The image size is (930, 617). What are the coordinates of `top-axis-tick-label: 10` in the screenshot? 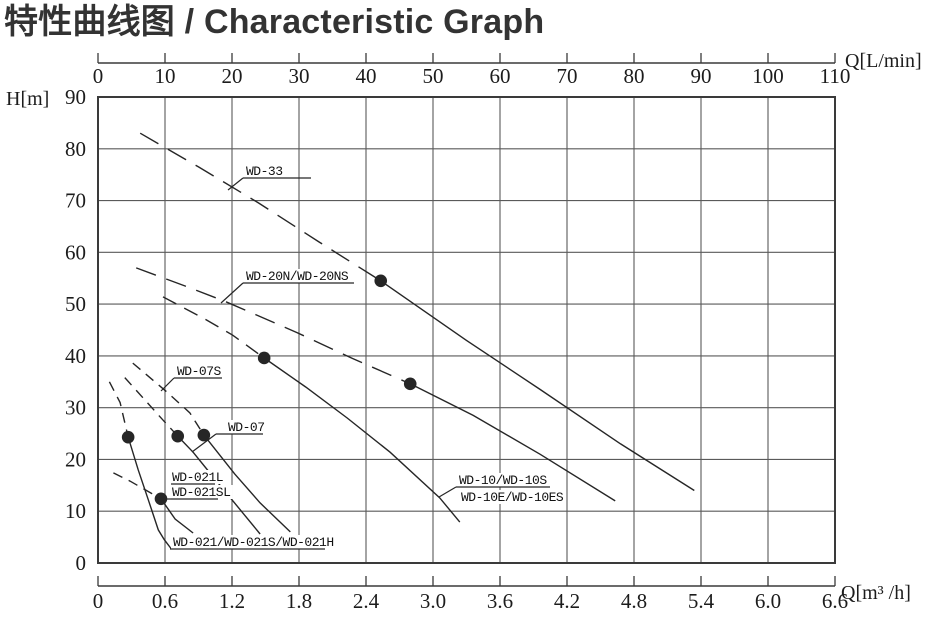 It's located at (165, 76).